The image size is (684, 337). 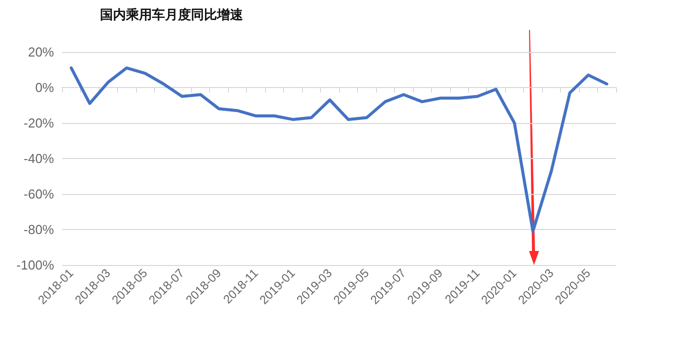 I want to click on y-tick-label: -100%, so click(x=35, y=265).